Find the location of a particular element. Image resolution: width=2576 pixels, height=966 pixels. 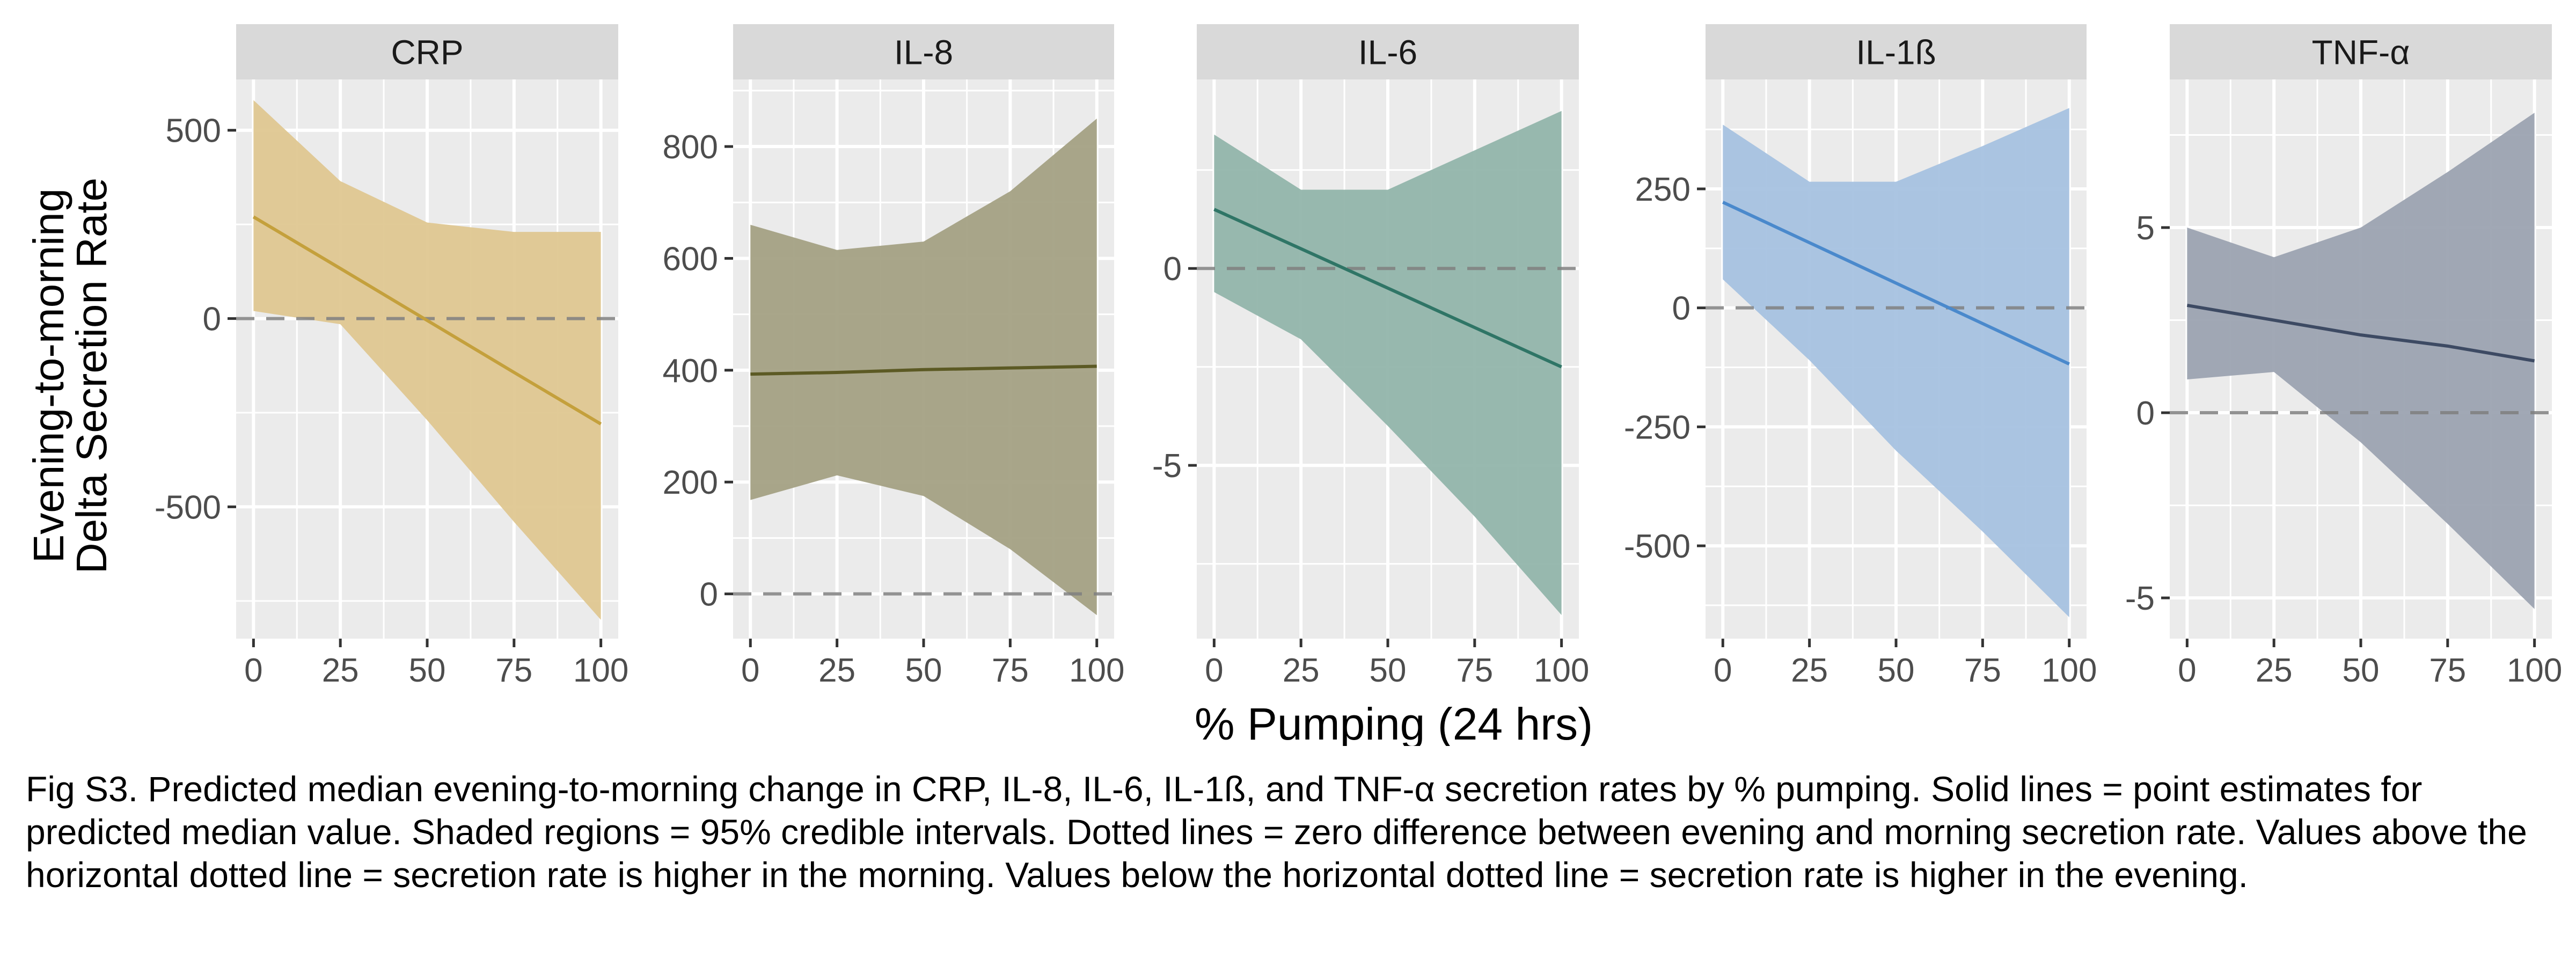

facet-title: CRP is located at coordinates (427, 52).